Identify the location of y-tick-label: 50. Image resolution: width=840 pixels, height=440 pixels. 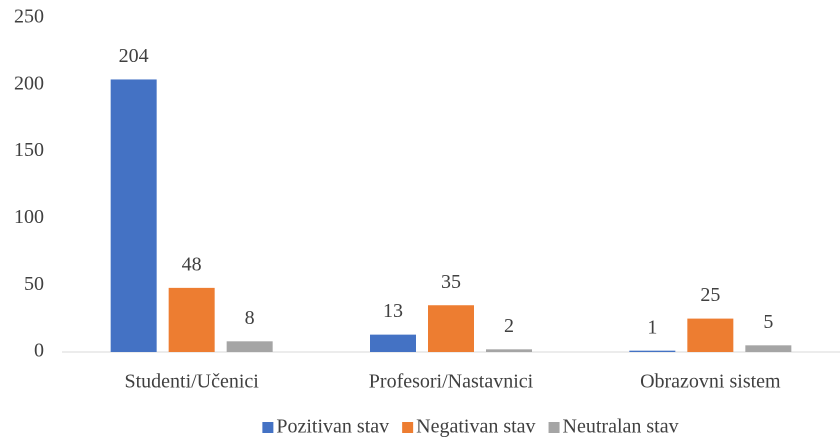
(34, 284).